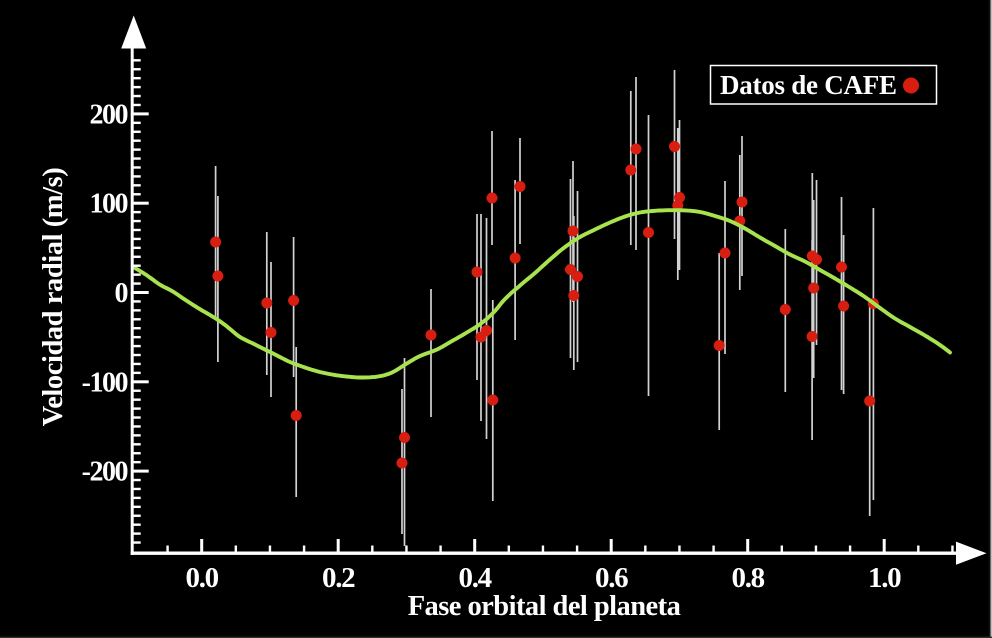 The image size is (992, 638). What do you see at coordinates (611, 578) in the screenshot?
I see `svg-text: 0.6` at bounding box center [611, 578].